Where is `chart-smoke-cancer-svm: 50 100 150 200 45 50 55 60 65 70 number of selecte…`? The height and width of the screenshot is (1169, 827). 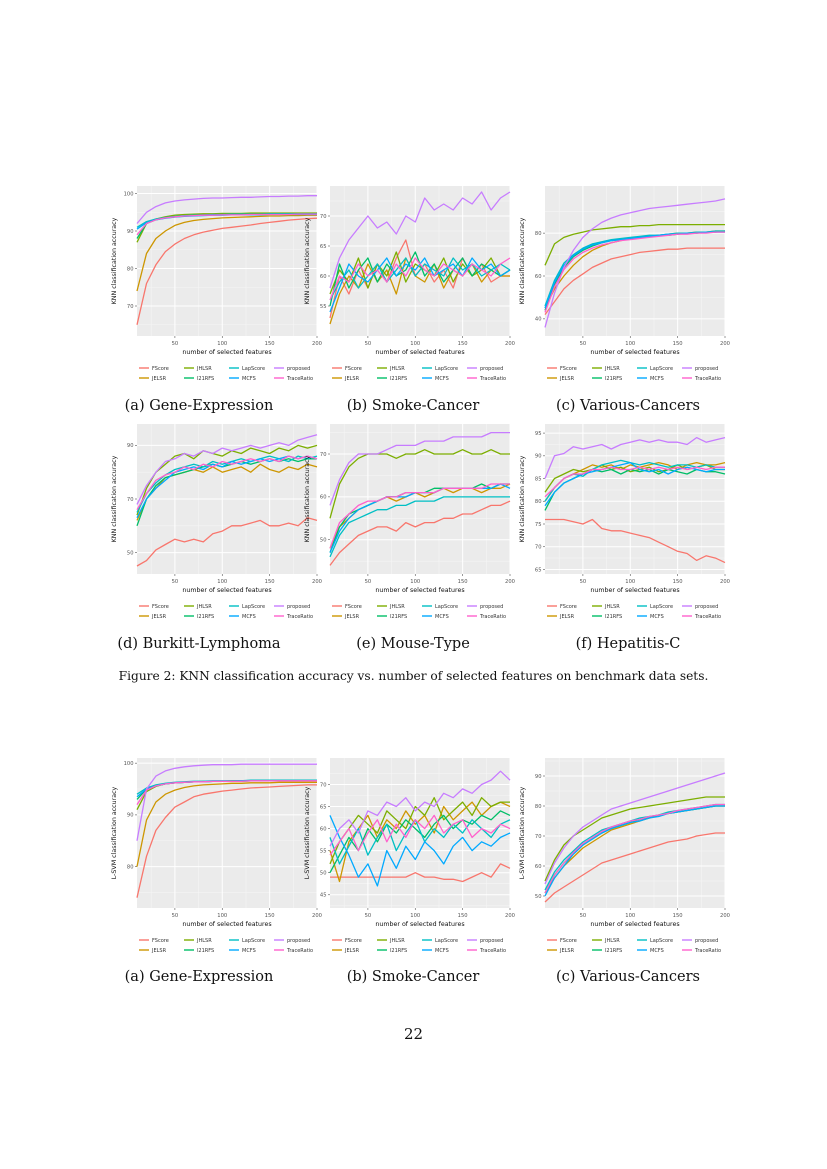
chart-smoke-cancer-svm: 50 100 150 200 45 50 55 60 65 70 number of selecte… is located at coordinates (409, 856).